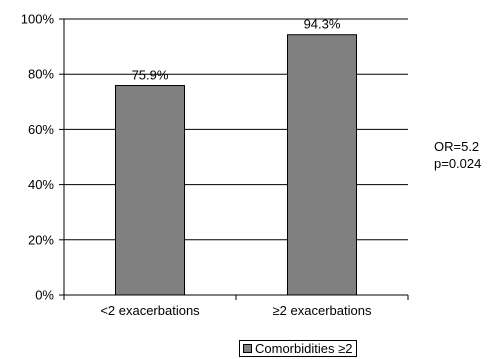 This screenshot has height=359, width=494. Describe the element at coordinates (41, 129) in the screenshot. I see `y-tick-label: 60%` at that location.